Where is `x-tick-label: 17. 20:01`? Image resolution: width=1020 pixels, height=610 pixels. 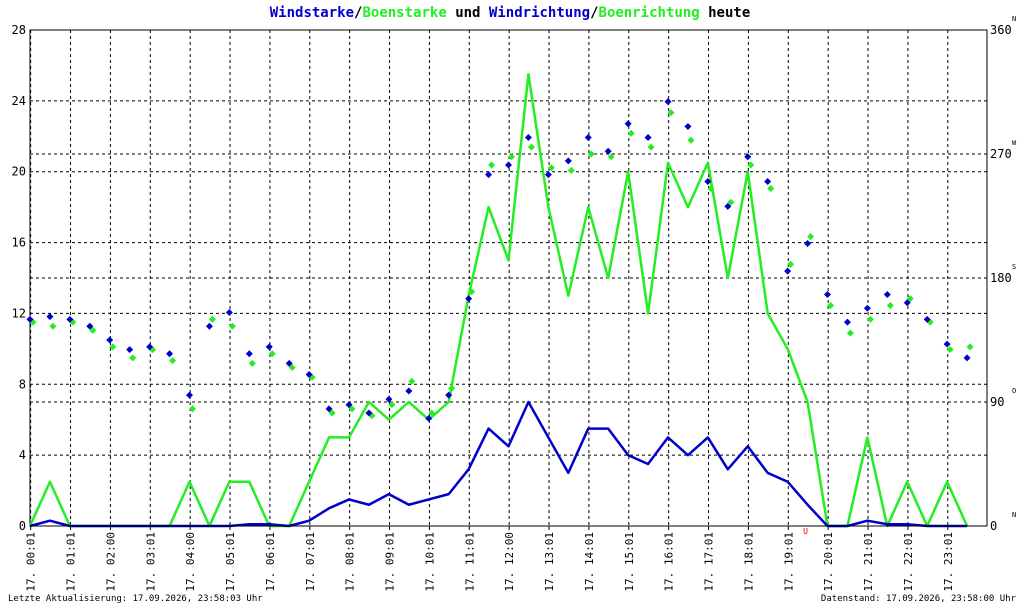 x-tick-label: 17. 20:01 is located at coordinates (828, 562).